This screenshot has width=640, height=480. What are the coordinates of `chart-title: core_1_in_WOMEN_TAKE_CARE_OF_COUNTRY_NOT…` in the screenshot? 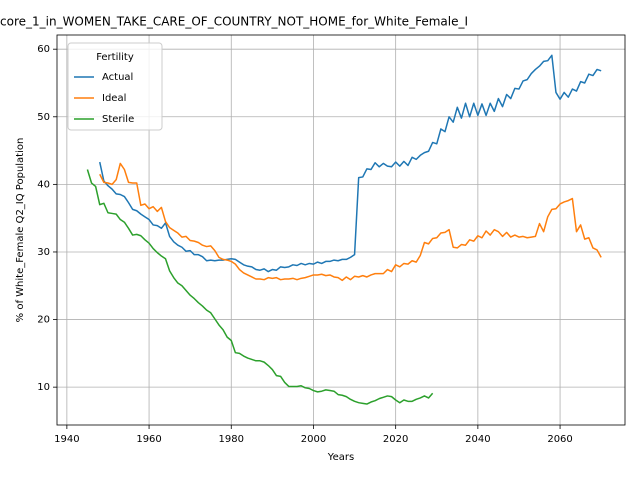 It's located at (234, 22).